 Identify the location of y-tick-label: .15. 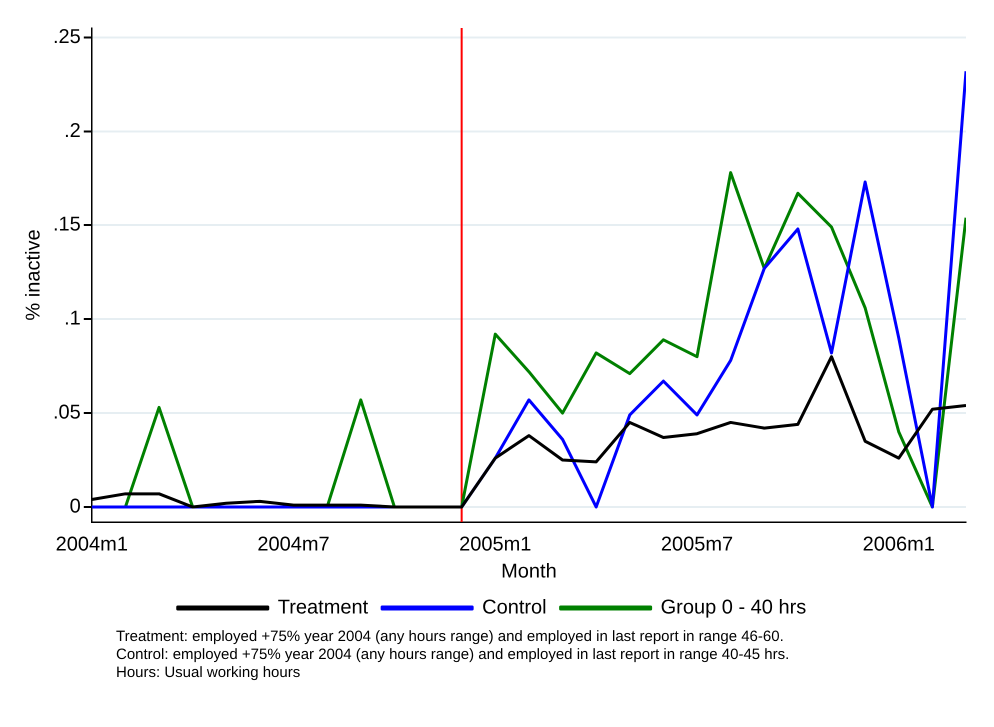
(66, 225).